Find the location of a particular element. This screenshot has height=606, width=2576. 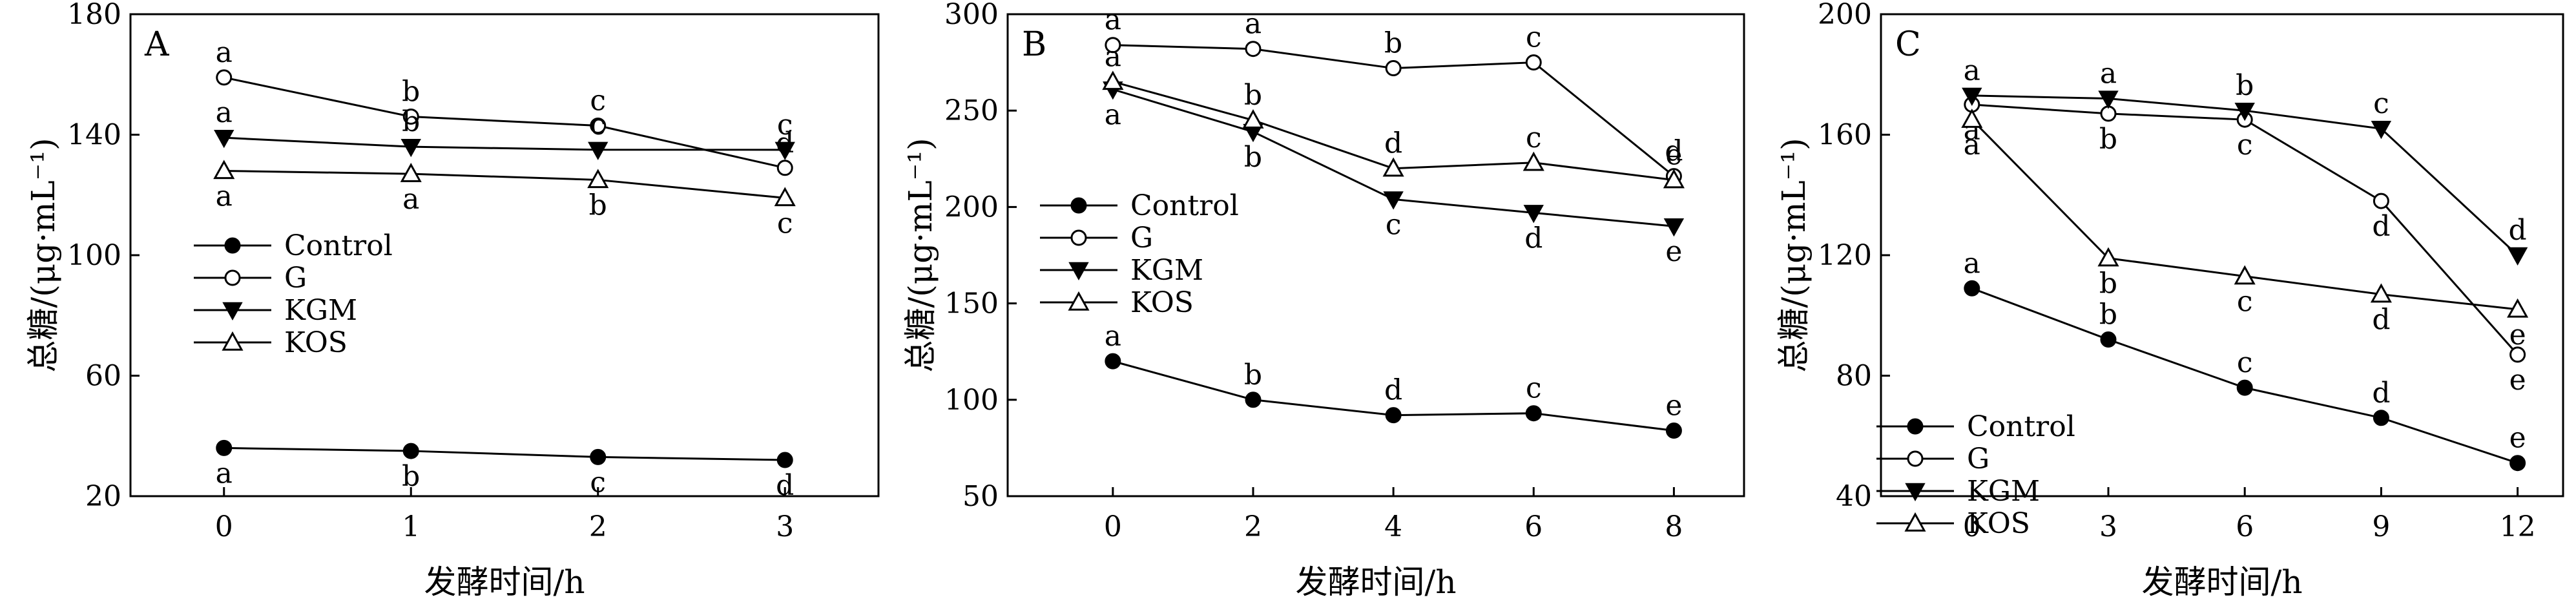

y-tick-label: 200 is located at coordinates (1845, 15).